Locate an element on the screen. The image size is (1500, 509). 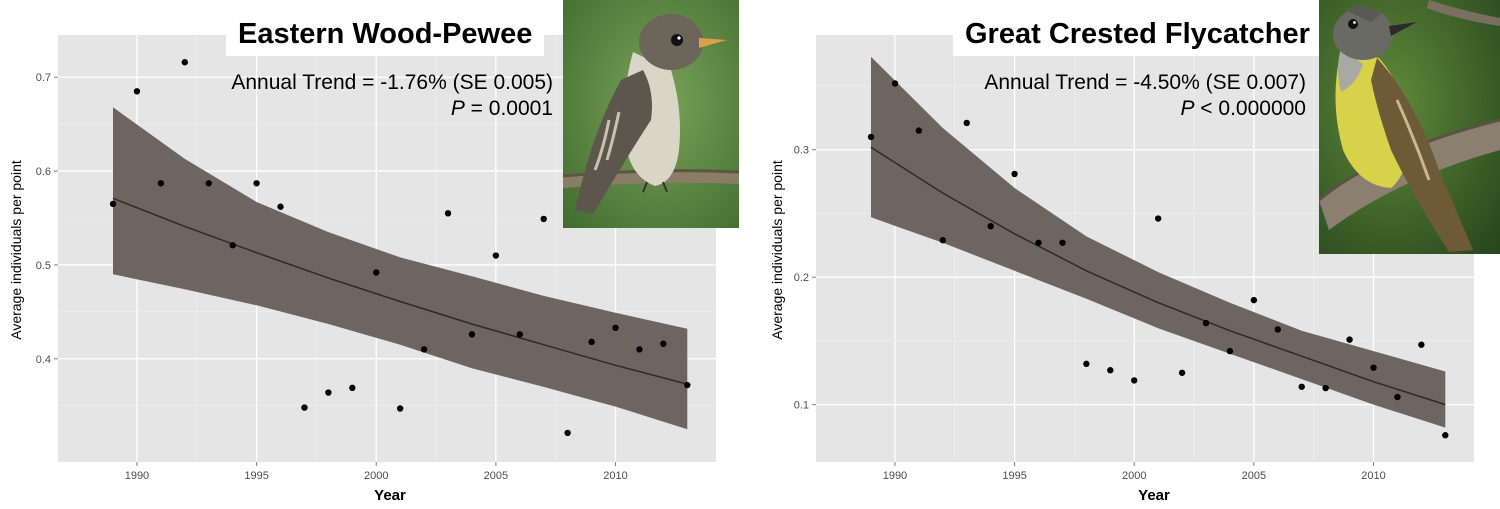
p-value: = 0.0001 is located at coordinates (508, 108).